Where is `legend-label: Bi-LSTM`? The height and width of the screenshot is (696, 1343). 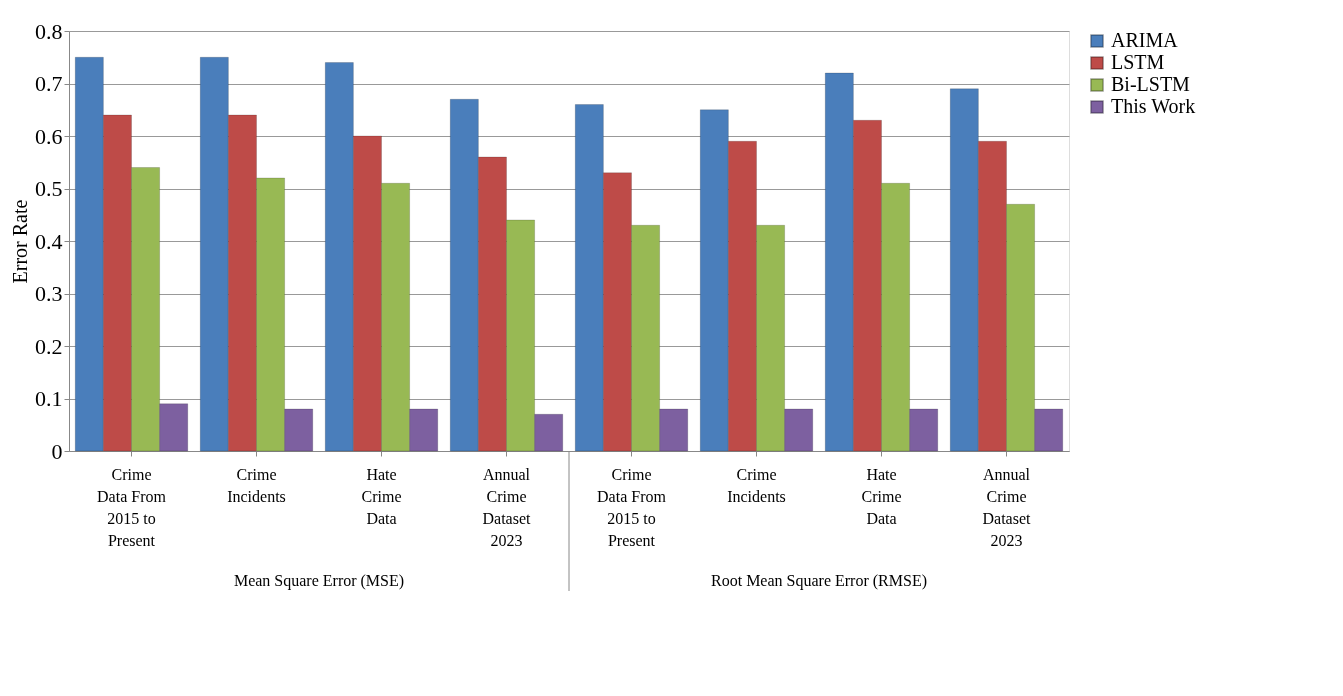 legend-label: Bi-LSTM is located at coordinates (1151, 84).